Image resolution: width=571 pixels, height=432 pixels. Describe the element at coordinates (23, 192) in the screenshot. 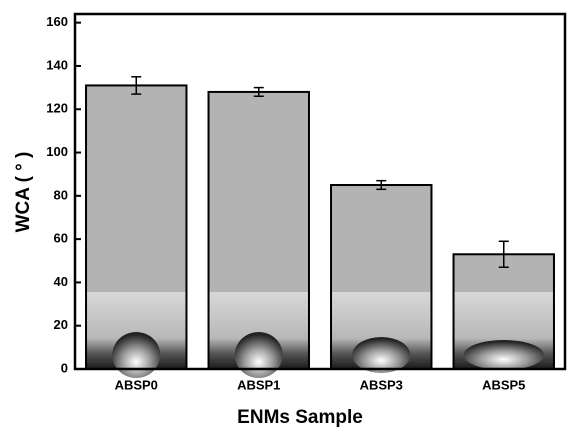

I see `y-axis-title: WCA ( ° )` at that location.